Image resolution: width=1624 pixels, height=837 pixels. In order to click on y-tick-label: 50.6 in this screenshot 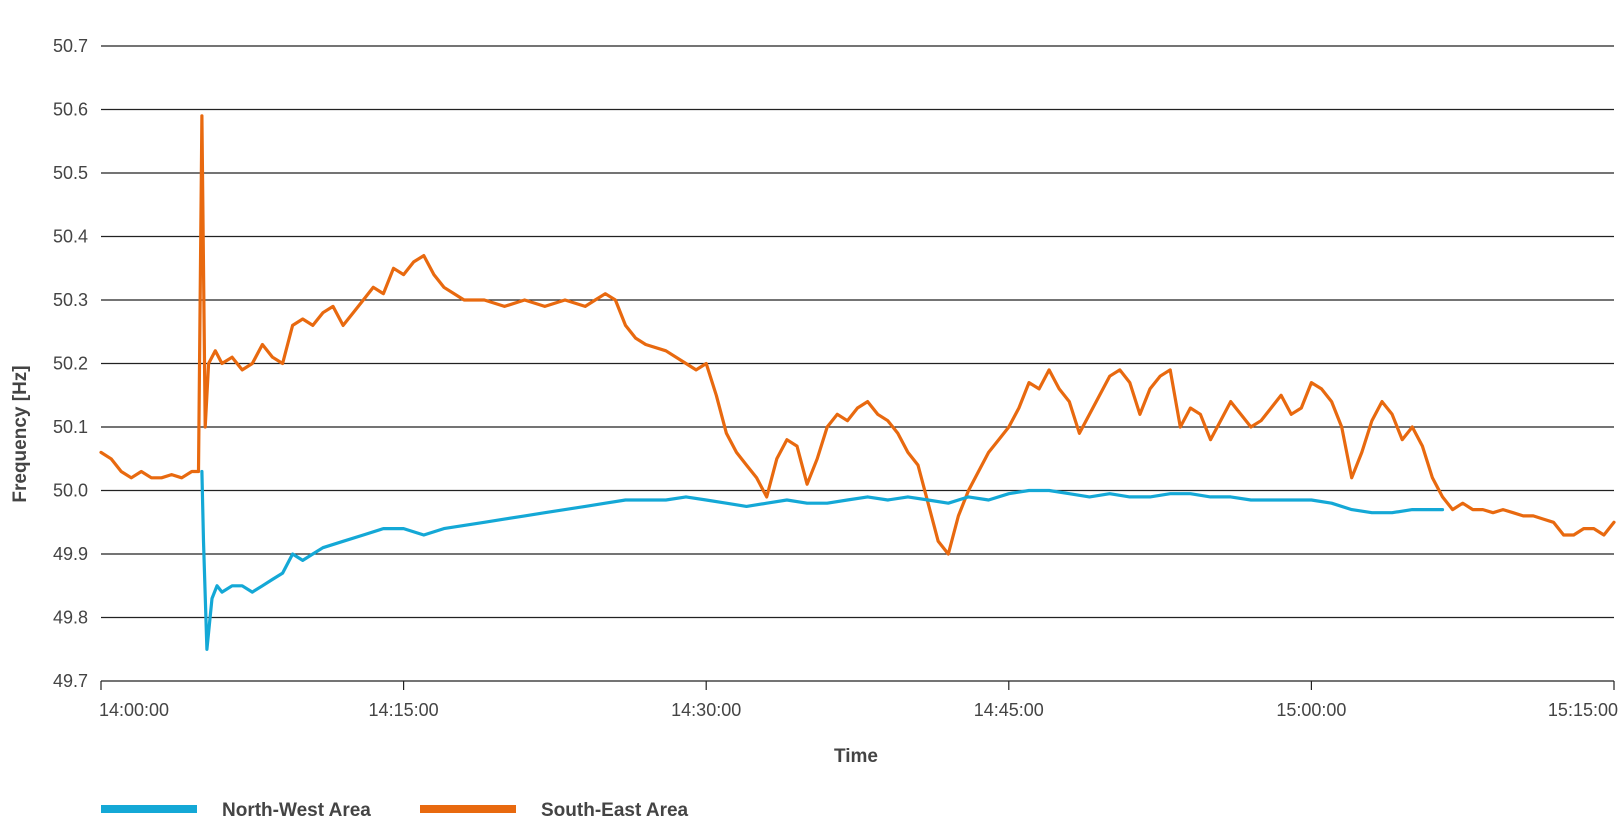, I will do `click(70, 110)`.